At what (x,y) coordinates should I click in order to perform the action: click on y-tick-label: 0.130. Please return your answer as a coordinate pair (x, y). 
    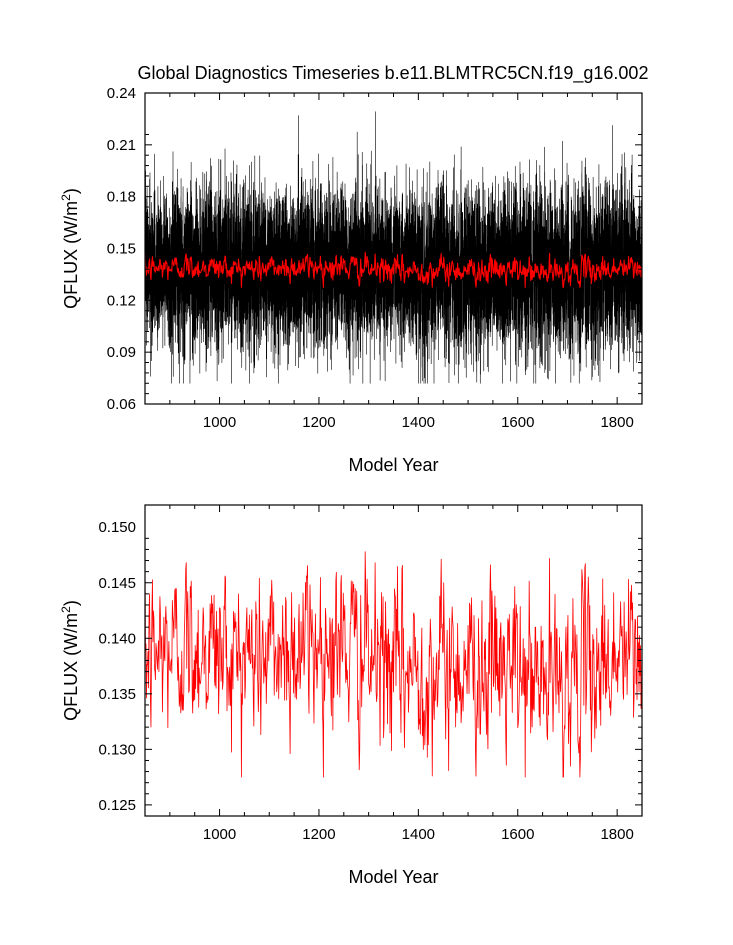
    Looking at the image, I should click on (117, 749).